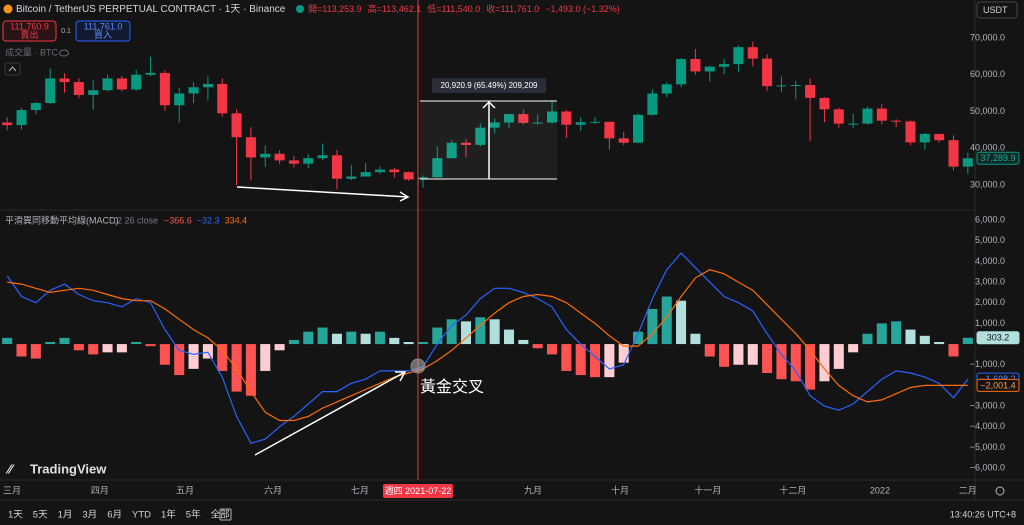 This screenshot has height=525, width=1024. I want to click on collapse-button, so click(12, 69).